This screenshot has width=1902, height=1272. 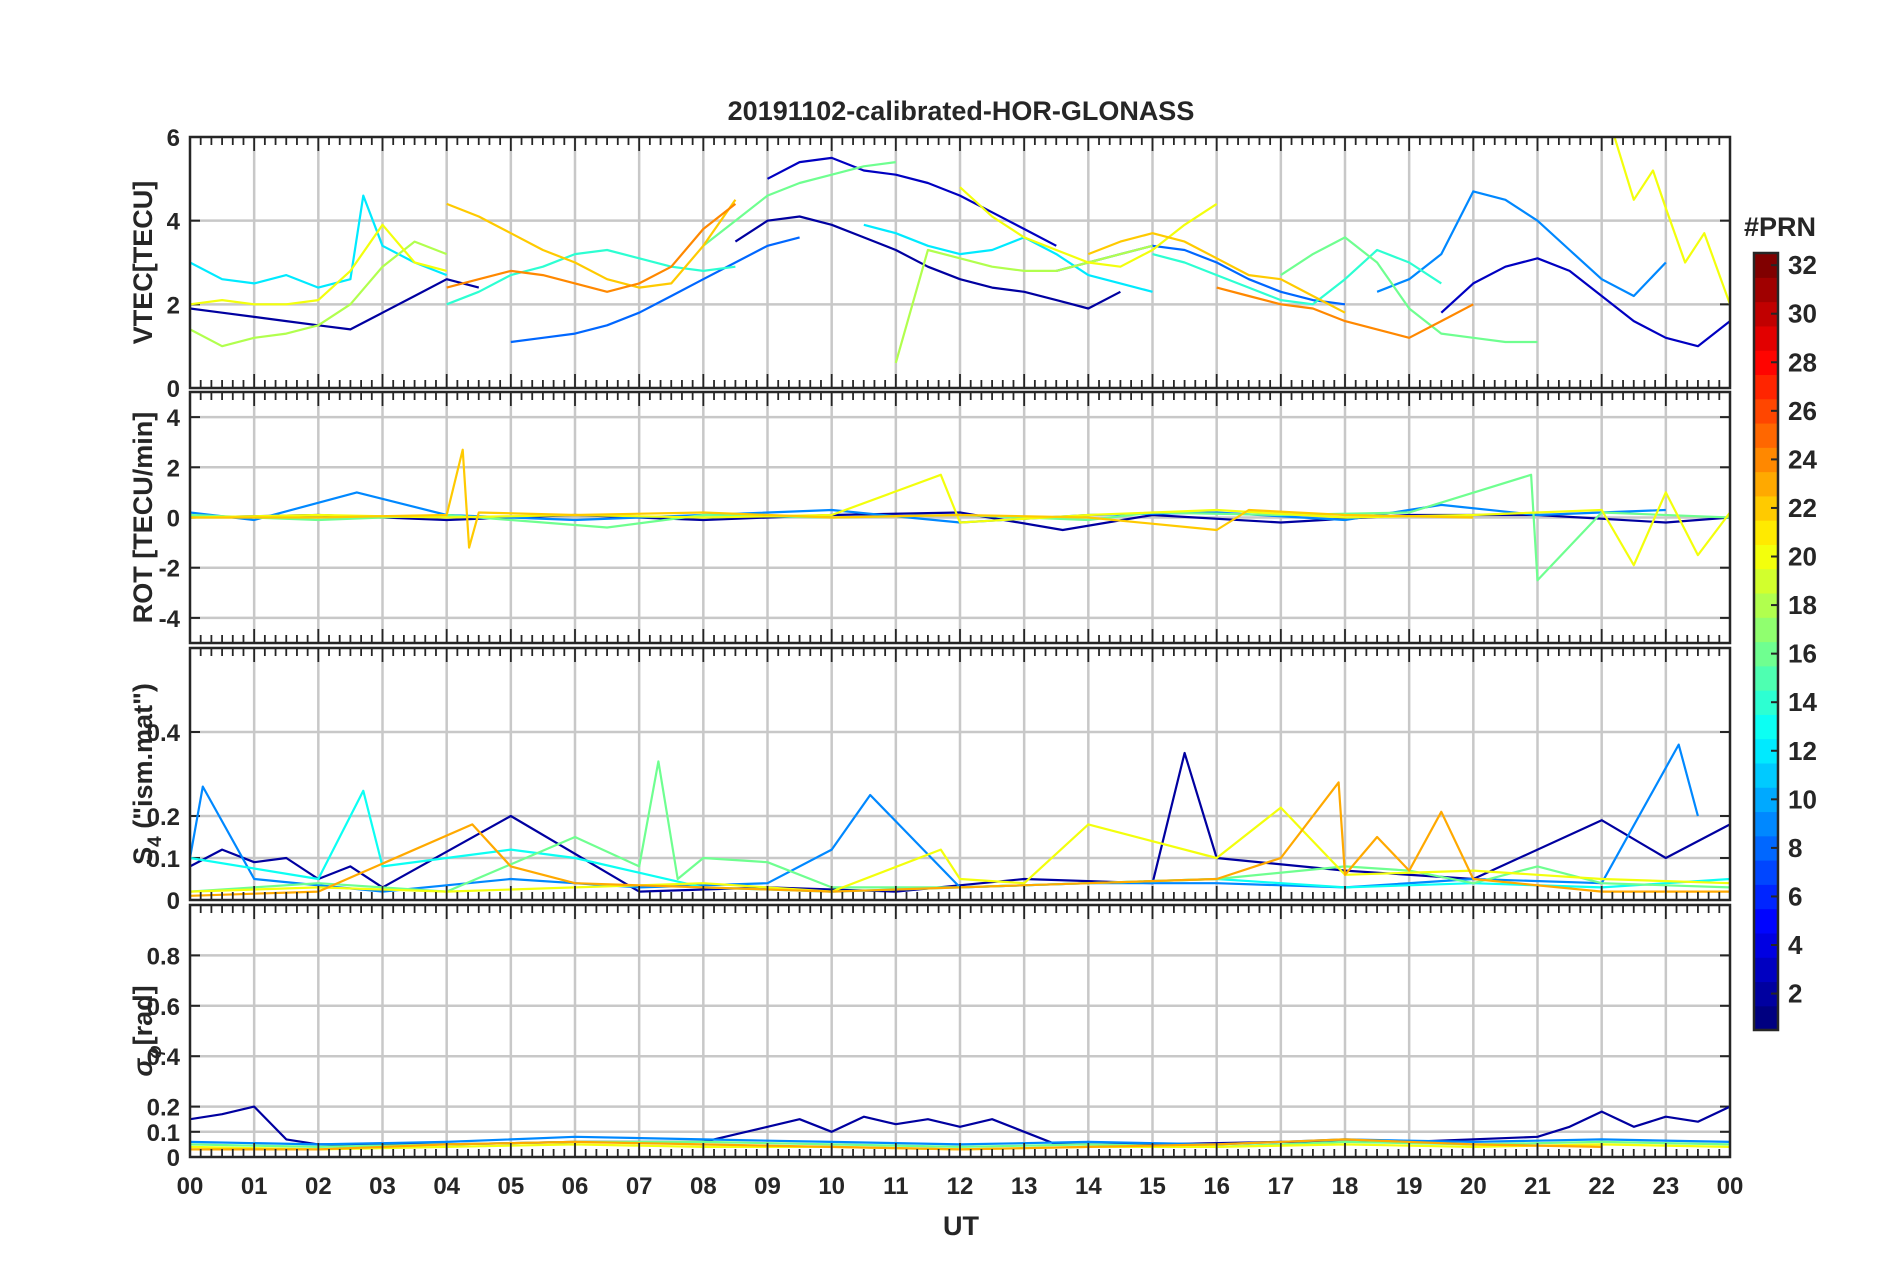 I want to click on colorbar-tick-label: 22, so click(x=1802, y=508).